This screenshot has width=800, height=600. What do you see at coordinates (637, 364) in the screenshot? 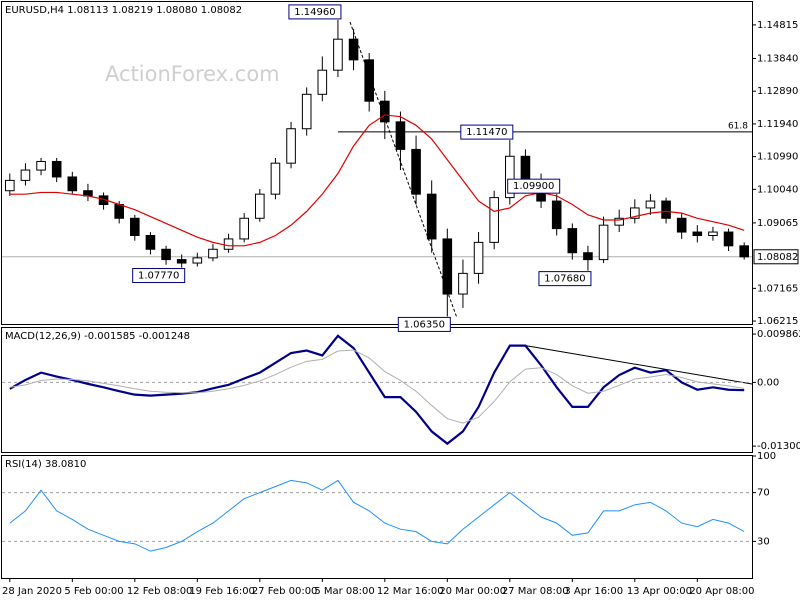
I see `macd-trendline` at bounding box center [637, 364].